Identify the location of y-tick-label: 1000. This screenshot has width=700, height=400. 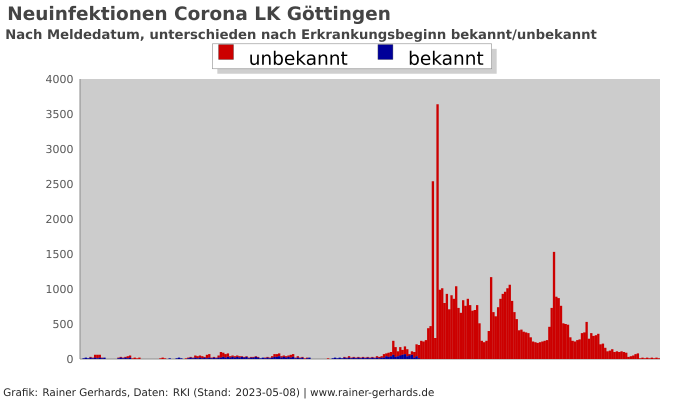
(59, 289).